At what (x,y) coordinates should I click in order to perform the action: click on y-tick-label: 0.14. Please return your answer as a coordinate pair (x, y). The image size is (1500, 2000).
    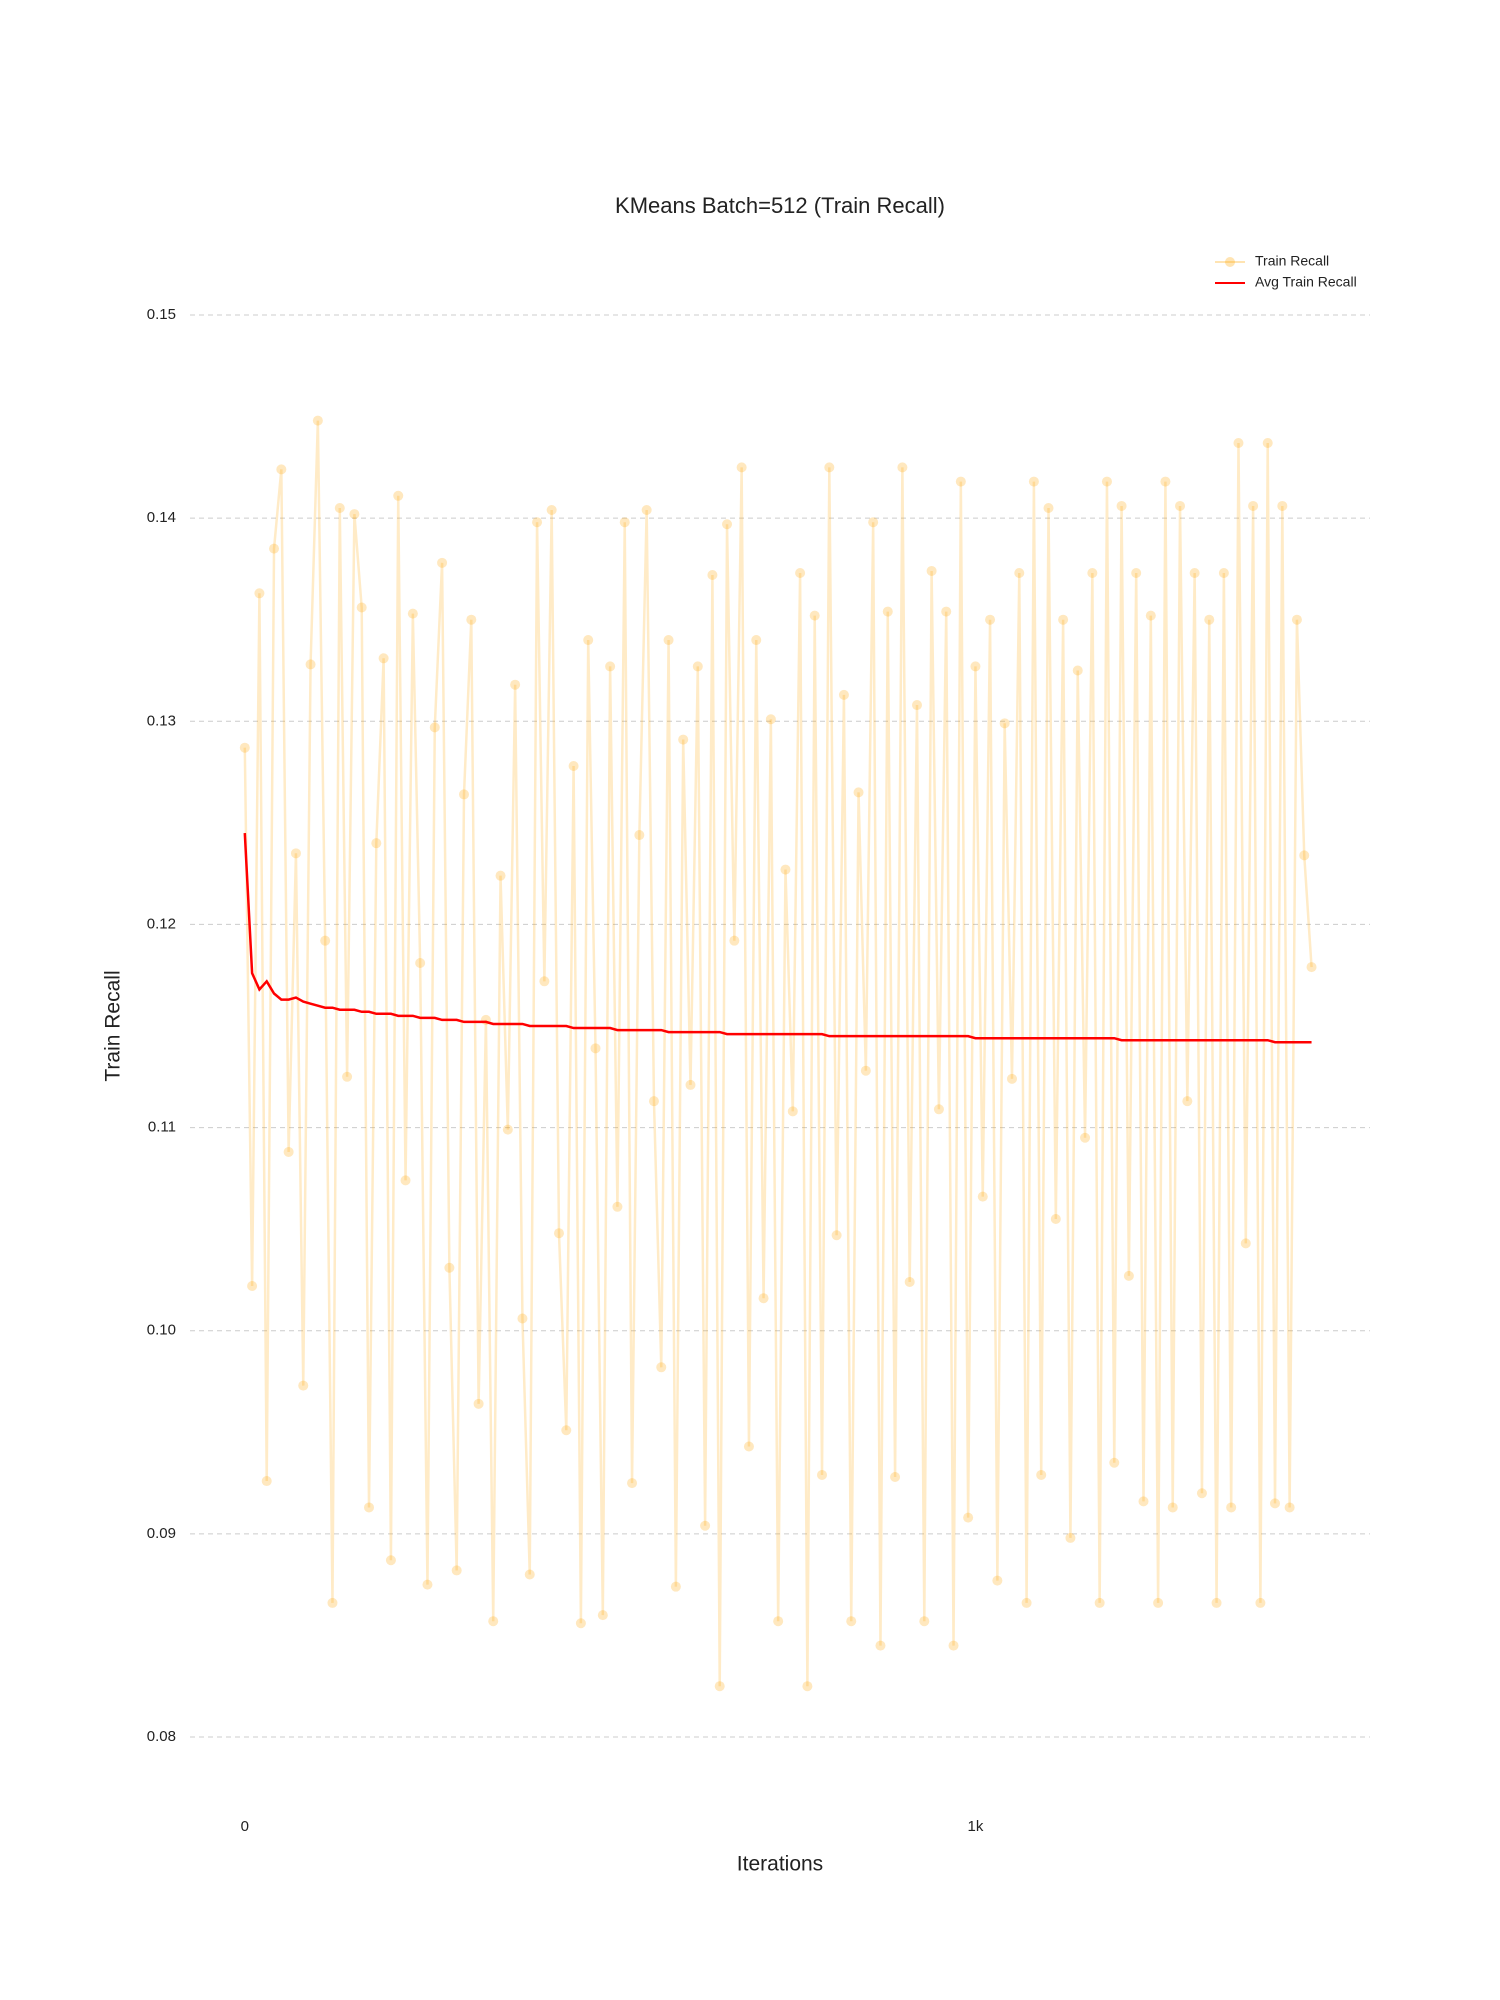
    Looking at the image, I should click on (161, 517).